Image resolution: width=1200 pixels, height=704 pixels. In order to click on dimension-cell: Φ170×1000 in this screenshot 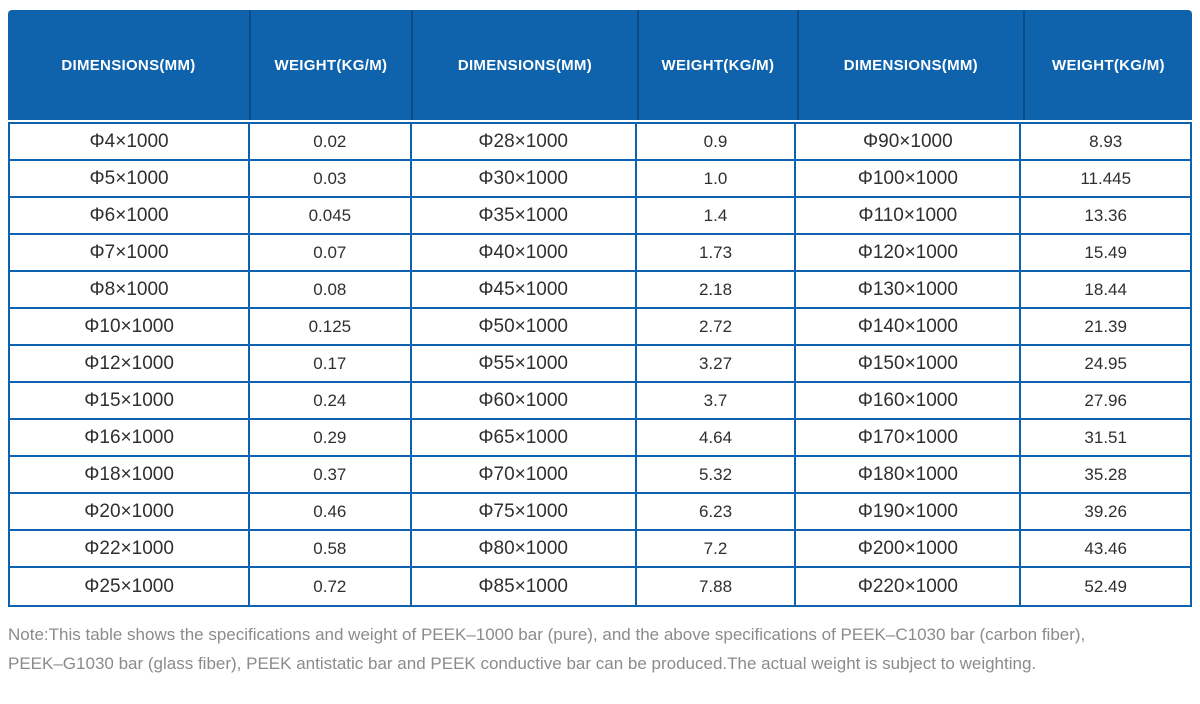, I will do `click(909, 438)`.